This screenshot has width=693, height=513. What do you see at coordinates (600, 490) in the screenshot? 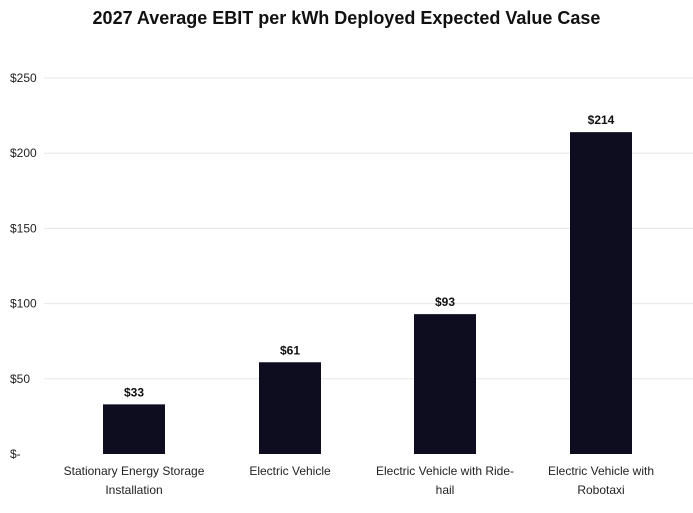
I see `x-tick-label: Robotaxi` at bounding box center [600, 490].